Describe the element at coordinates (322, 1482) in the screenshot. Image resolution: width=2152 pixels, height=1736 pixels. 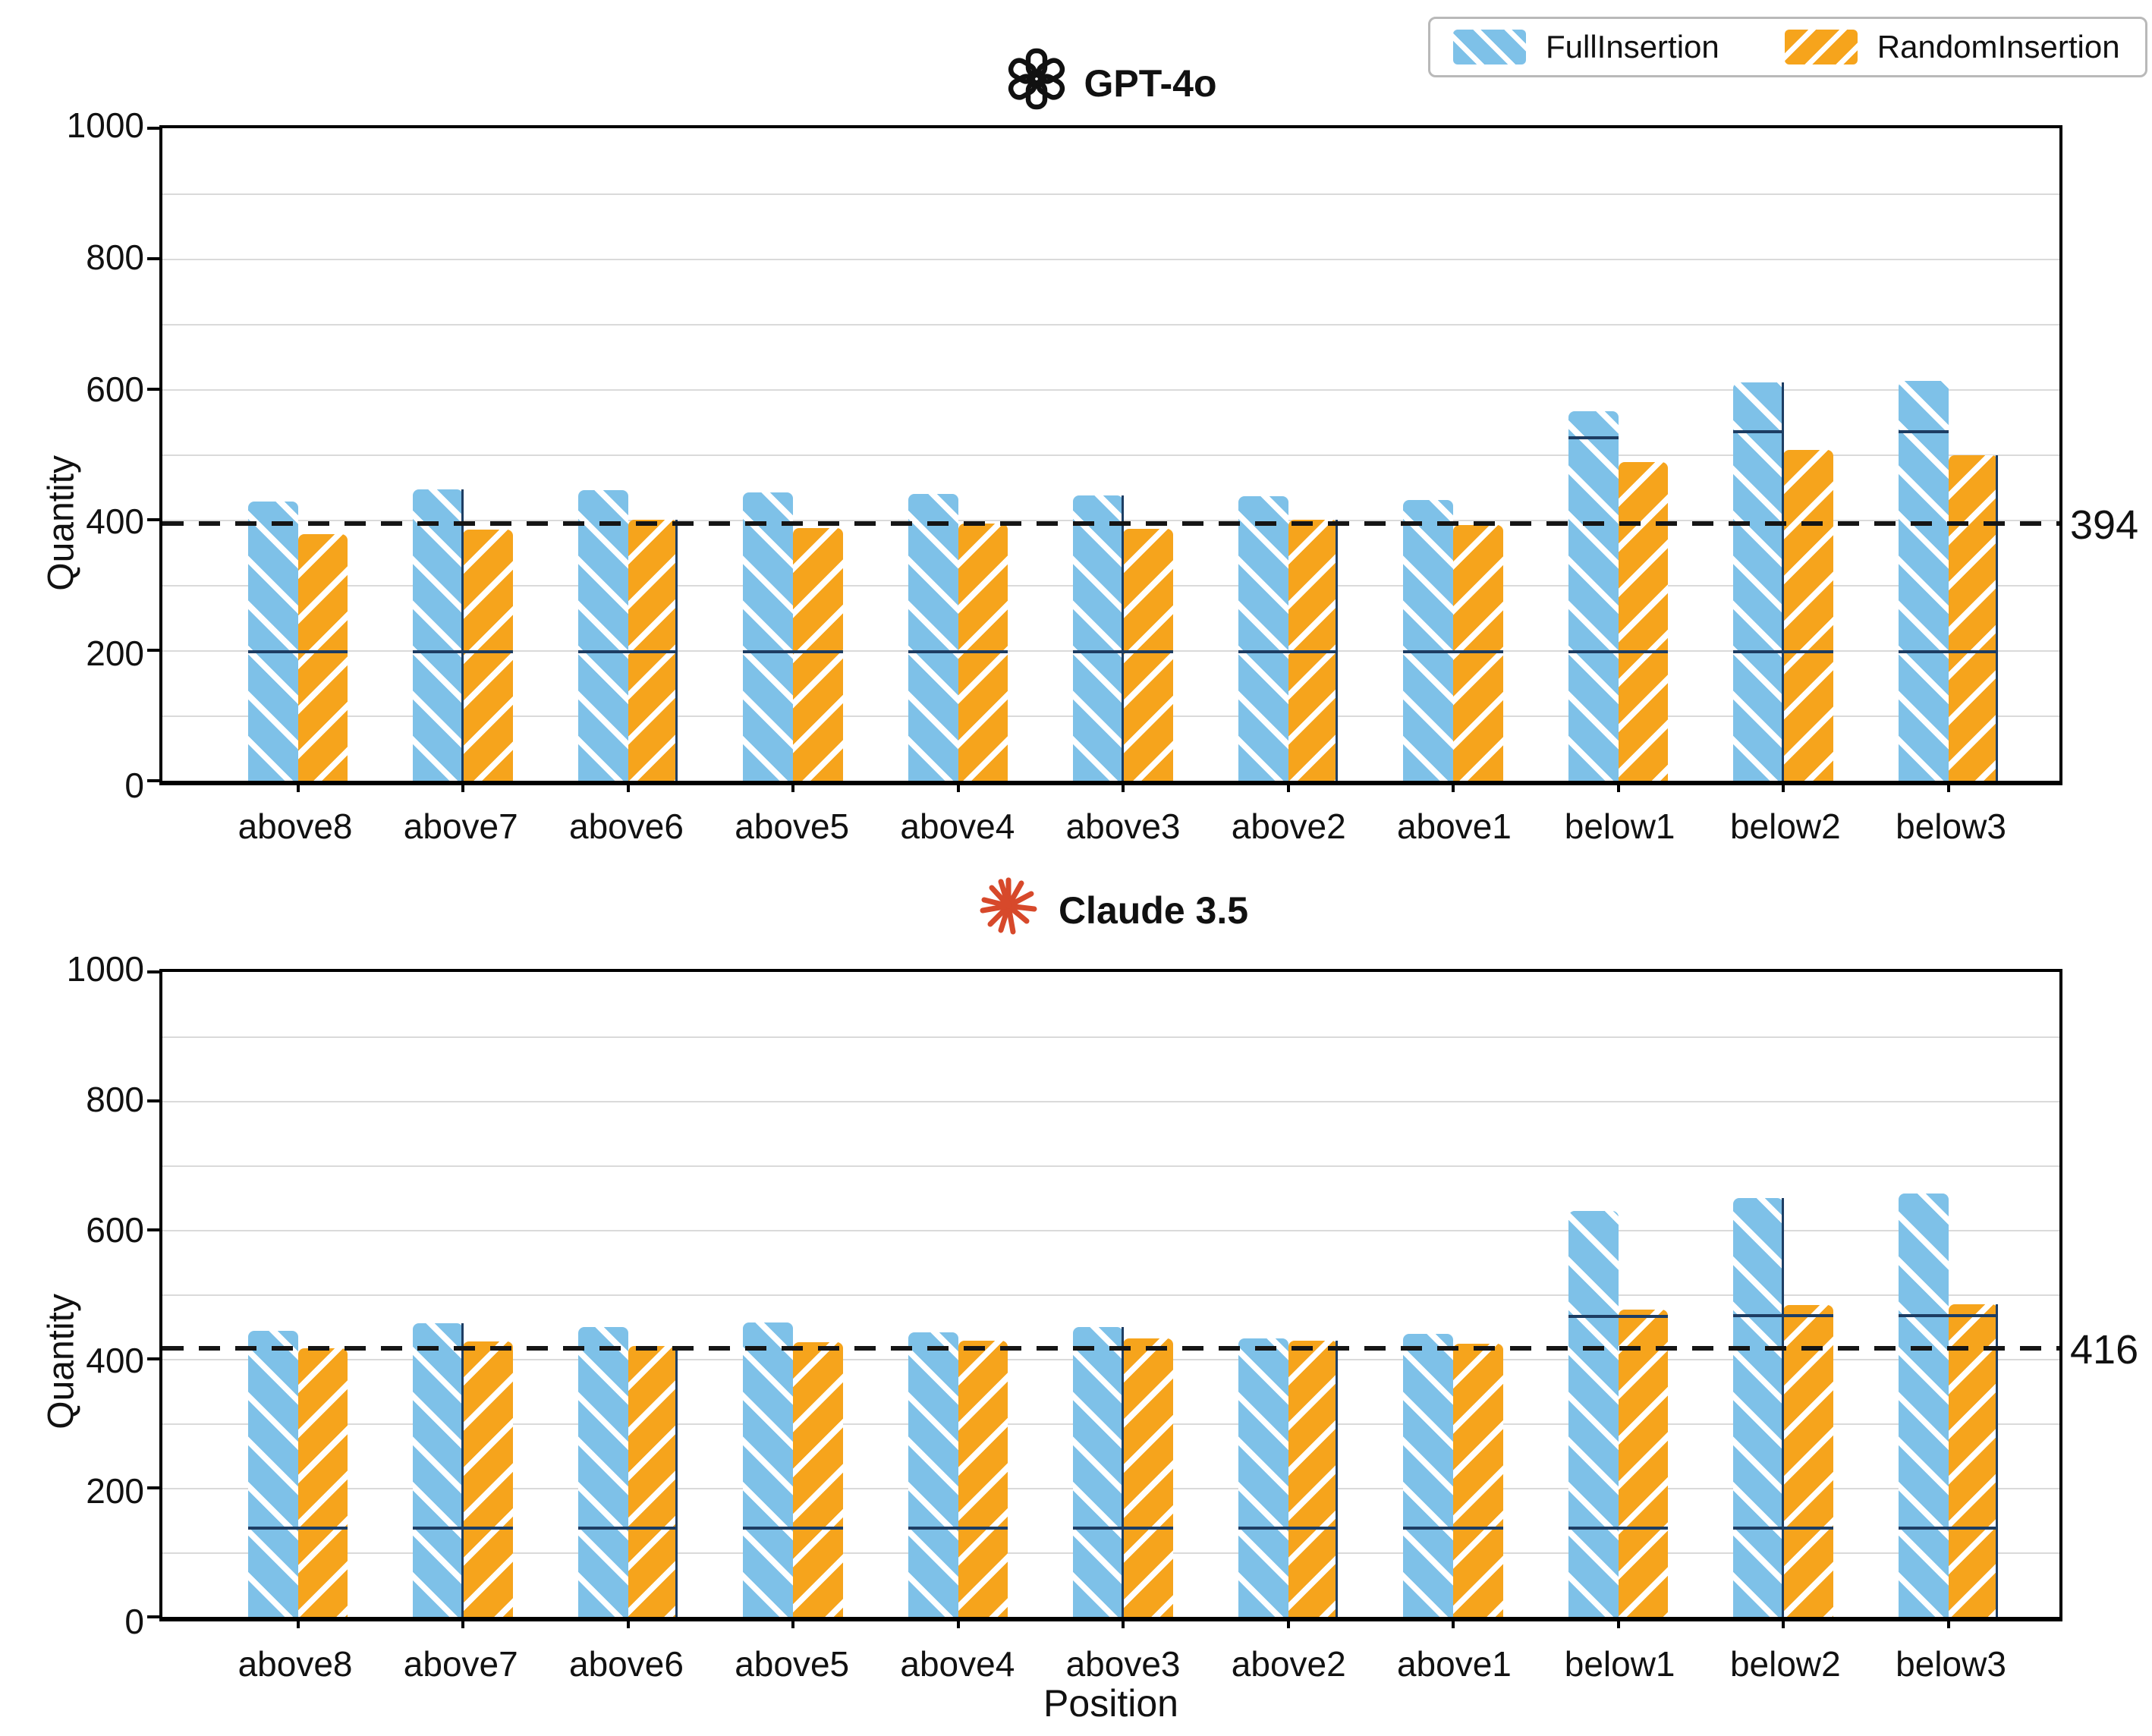
I see `bar-randominsertion-above8` at that location.